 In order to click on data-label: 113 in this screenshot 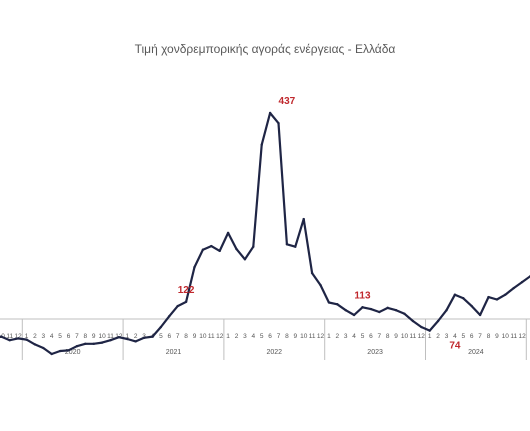, I will do `click(362, 295)`.